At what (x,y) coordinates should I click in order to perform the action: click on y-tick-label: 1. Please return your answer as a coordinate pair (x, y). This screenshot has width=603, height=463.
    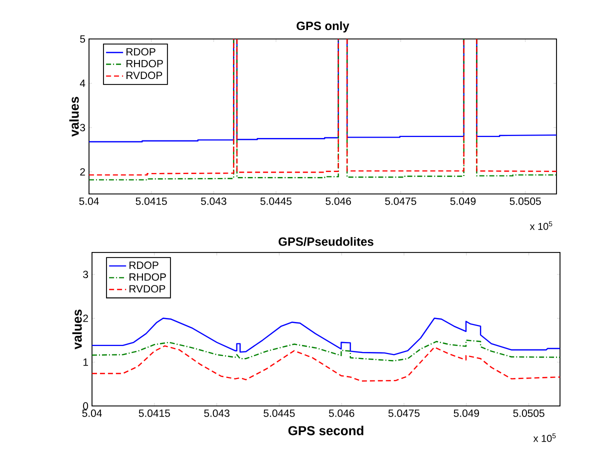
    Looking at the image, I should click on (85, 362).